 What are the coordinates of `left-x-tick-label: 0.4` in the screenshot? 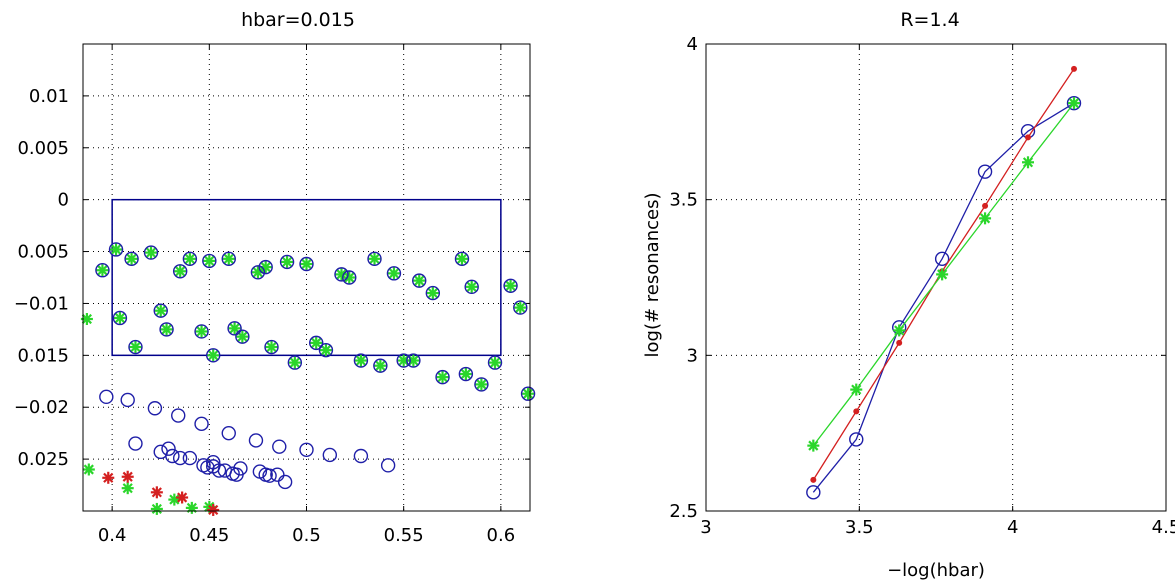 It's located at (112, 535).